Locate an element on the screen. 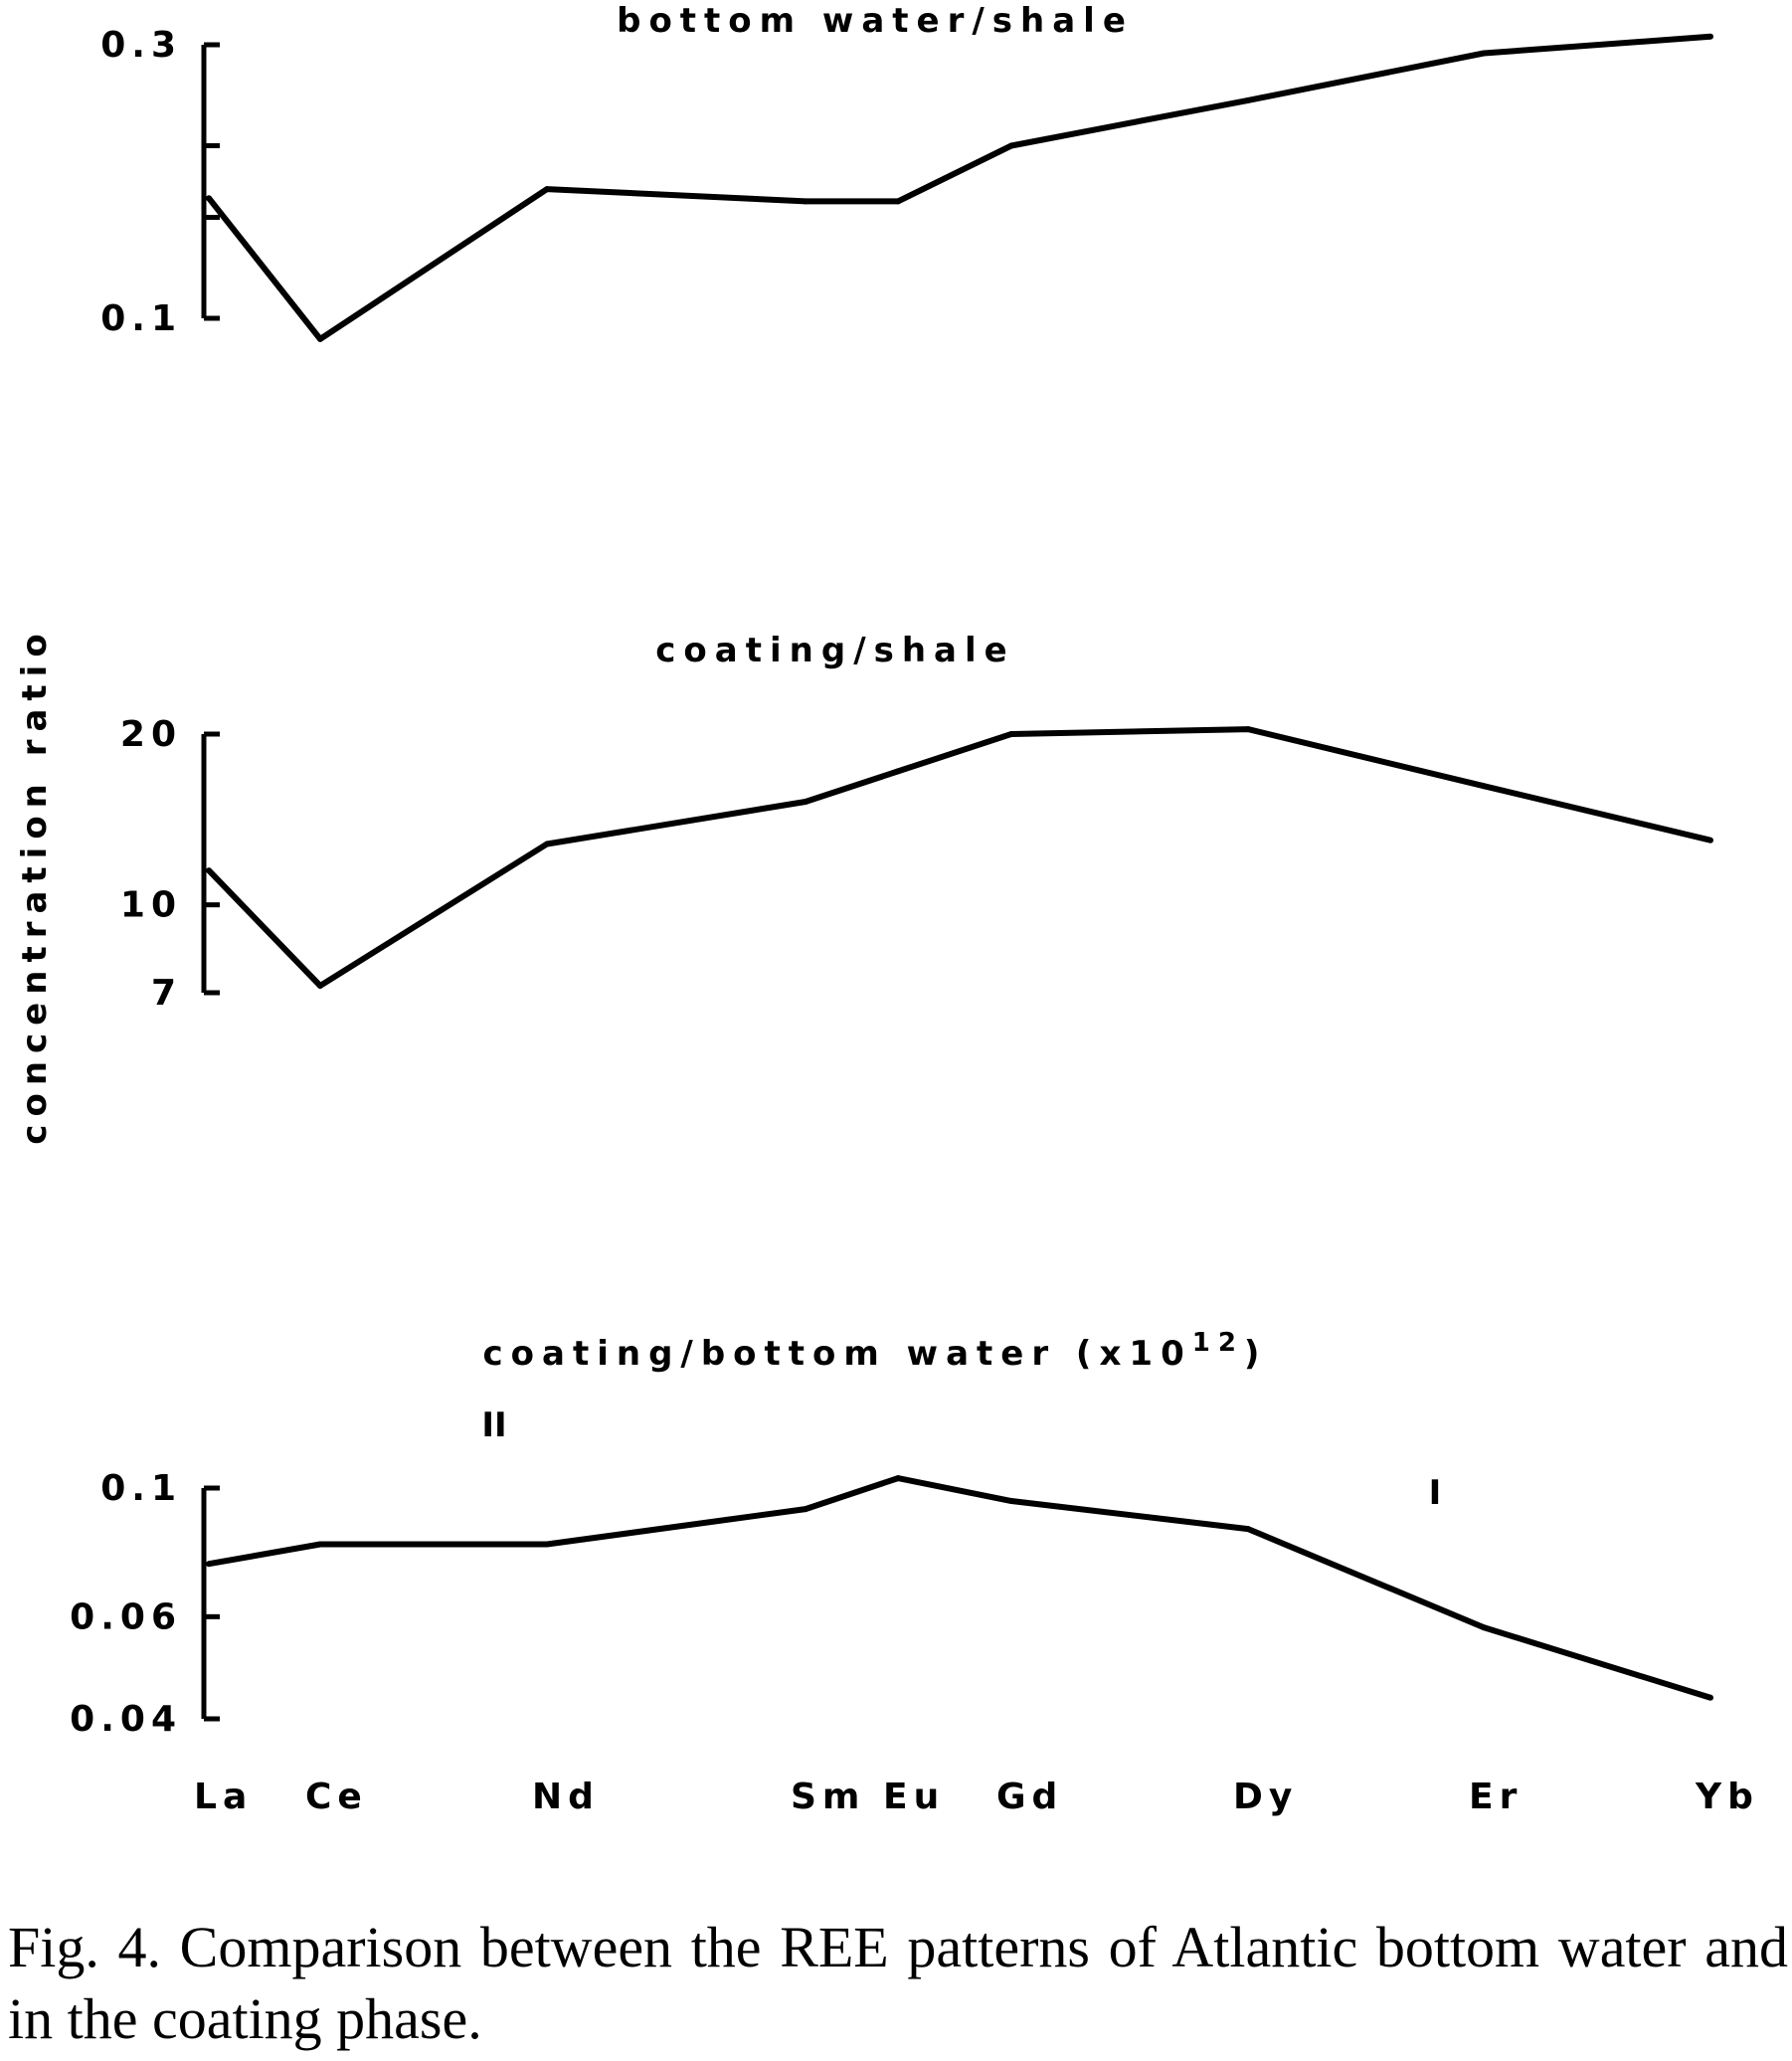 This screenshot has height=2061, width=1792. x-tick-label-gd: Gd is located at coordinates (1030, 1797).